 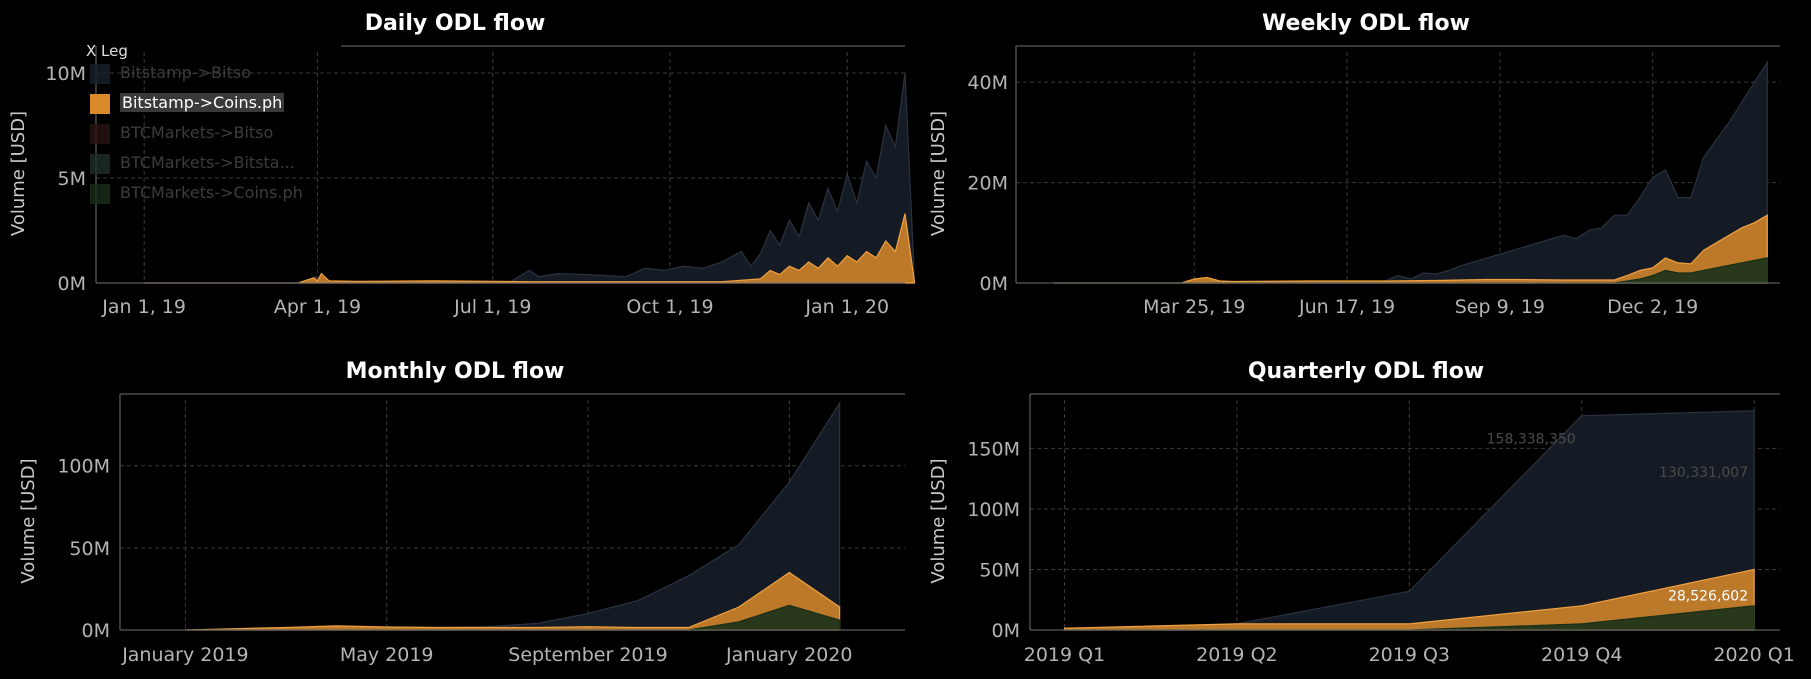 What do you see at coordinates (1194, 307) in the screenshot?
I see `x-tick-label: Mar 25, 19` at bounding box center [1194, 307].